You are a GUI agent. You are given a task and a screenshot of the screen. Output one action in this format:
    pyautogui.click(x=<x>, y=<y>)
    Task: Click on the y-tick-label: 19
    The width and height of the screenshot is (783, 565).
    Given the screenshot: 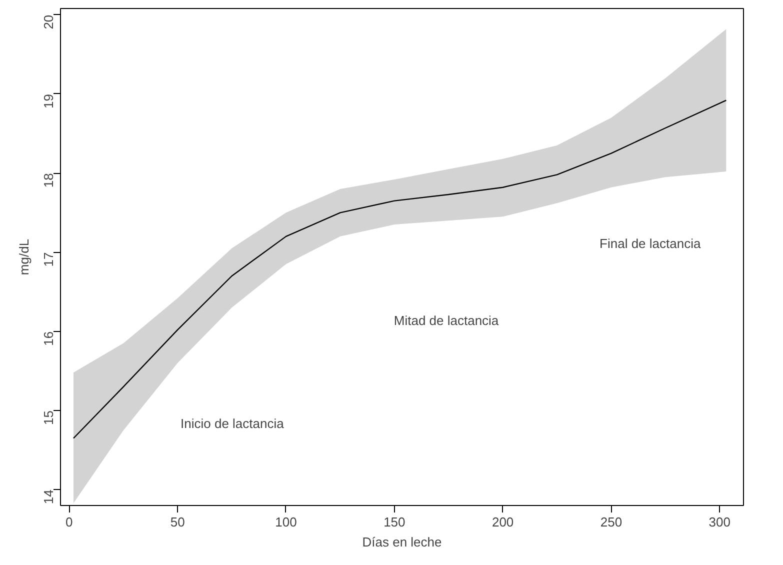 What is the action you would take?
    pyautogui.click(x=48, y=101)
    